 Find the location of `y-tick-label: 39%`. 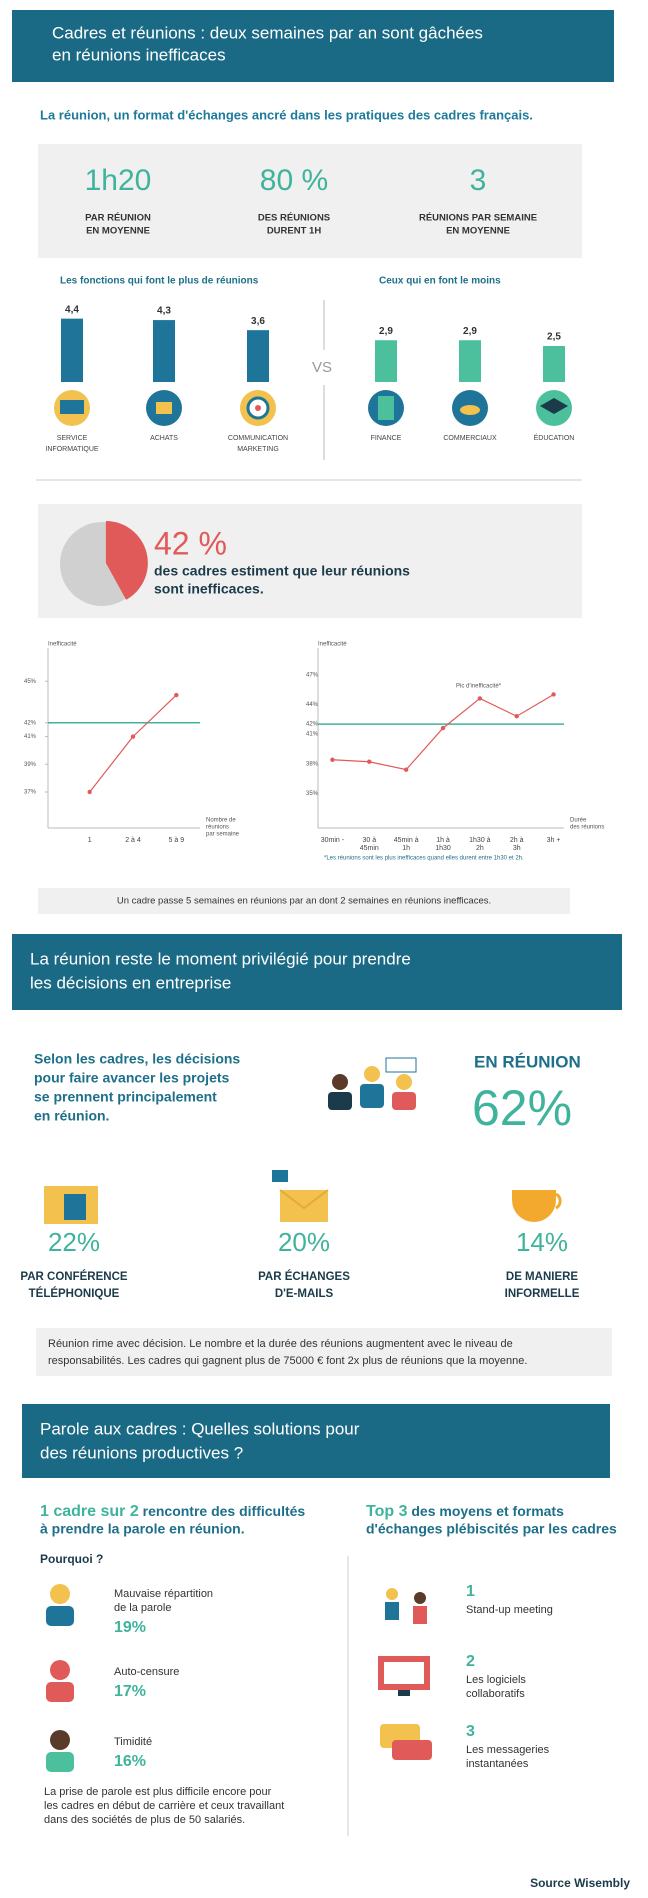

y-tick-label: 39% is located at coordinates (30, 765).